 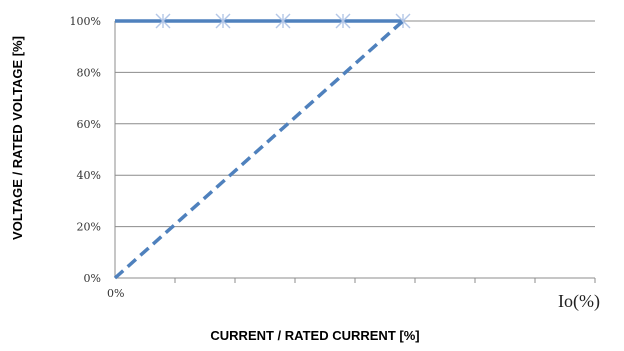 I want to click on y-tick-label-3: 60%, so click(x=89, y=124).